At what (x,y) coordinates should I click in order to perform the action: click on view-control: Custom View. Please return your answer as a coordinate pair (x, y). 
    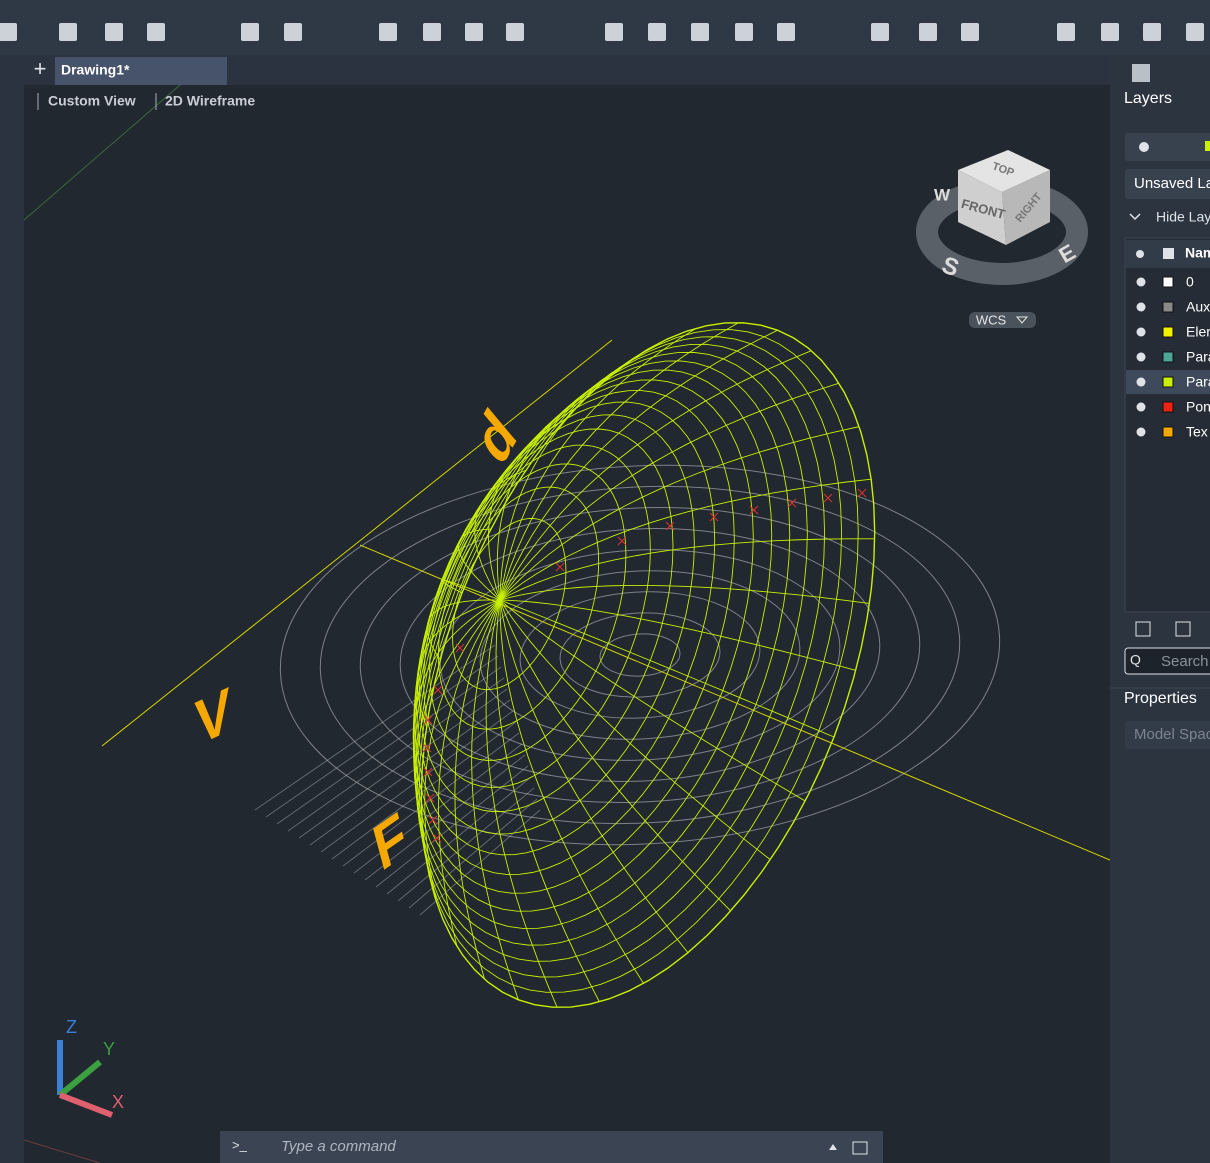
    Looking at the image, I should click on (92, 101).